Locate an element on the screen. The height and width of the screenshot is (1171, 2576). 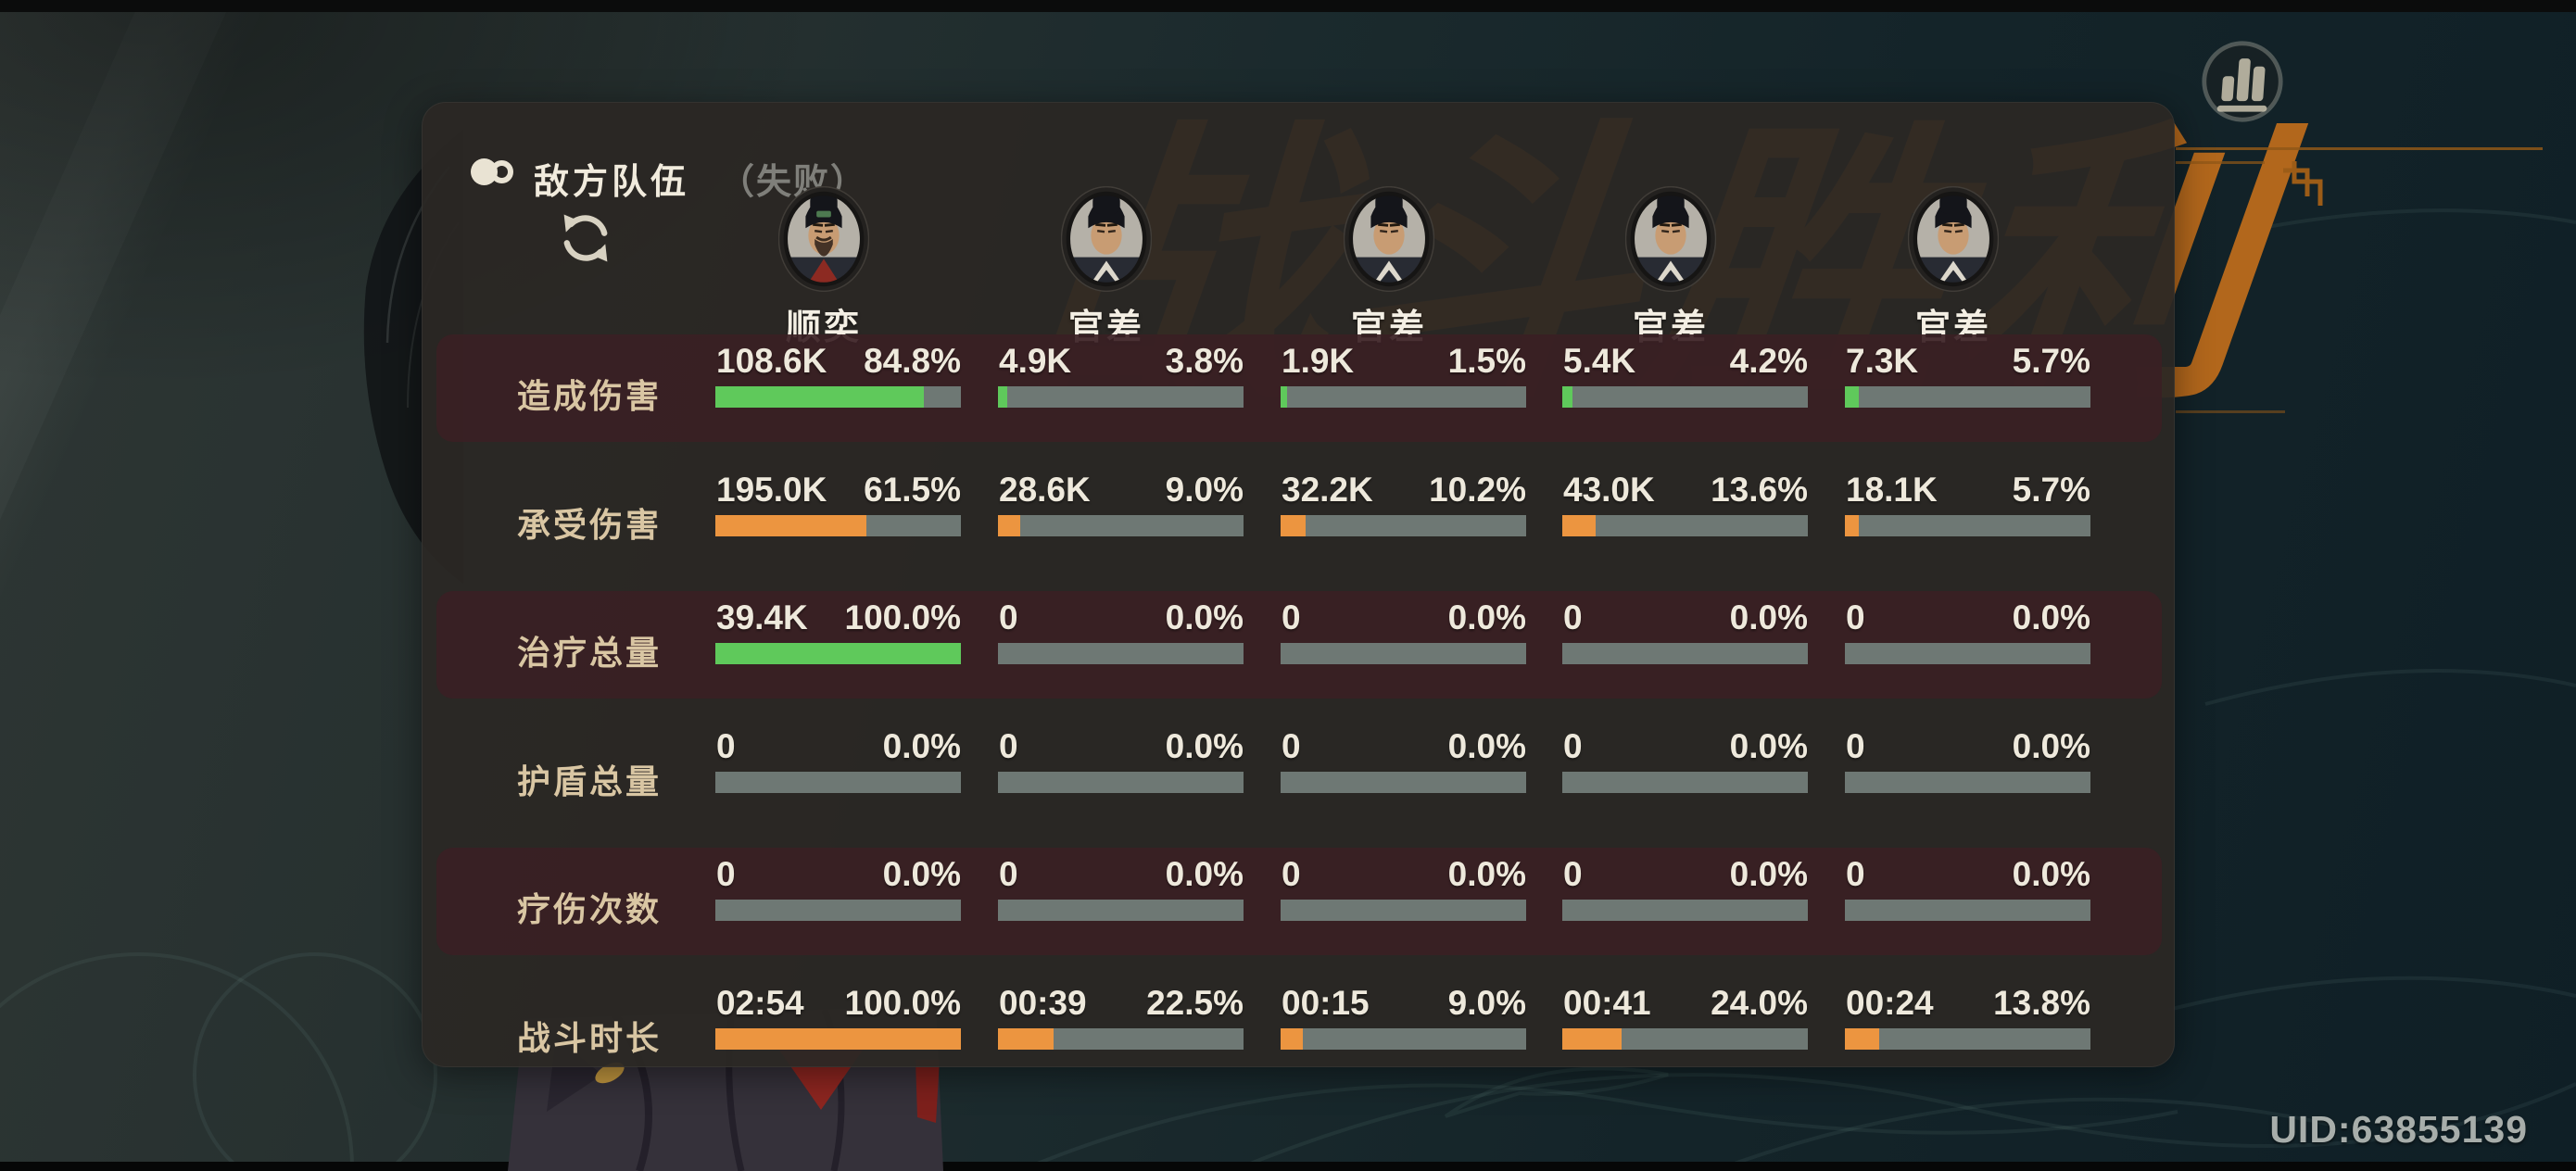
character-column-5: 官差 is located at coordinates (1953, 267).